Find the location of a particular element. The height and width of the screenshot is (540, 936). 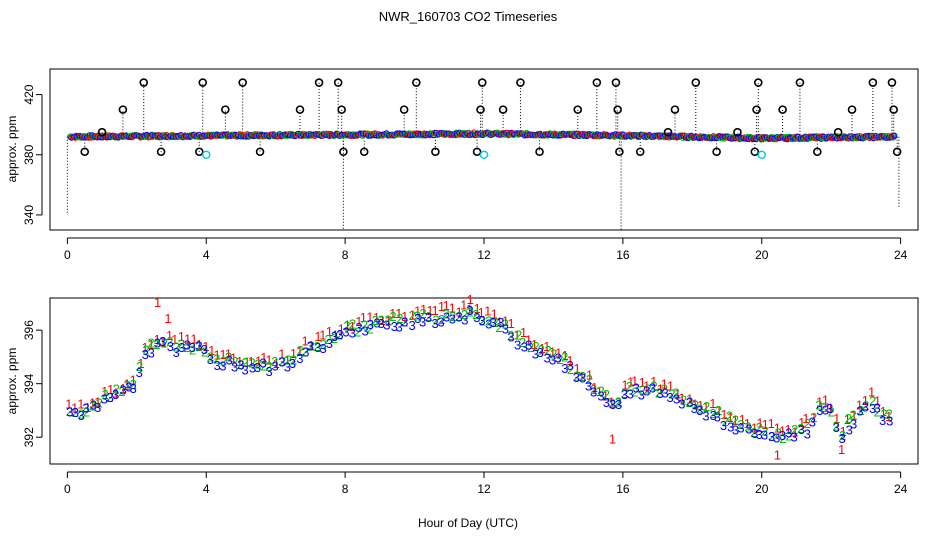

top-x-tick-label: 12 is located at coordinates (484, 255).